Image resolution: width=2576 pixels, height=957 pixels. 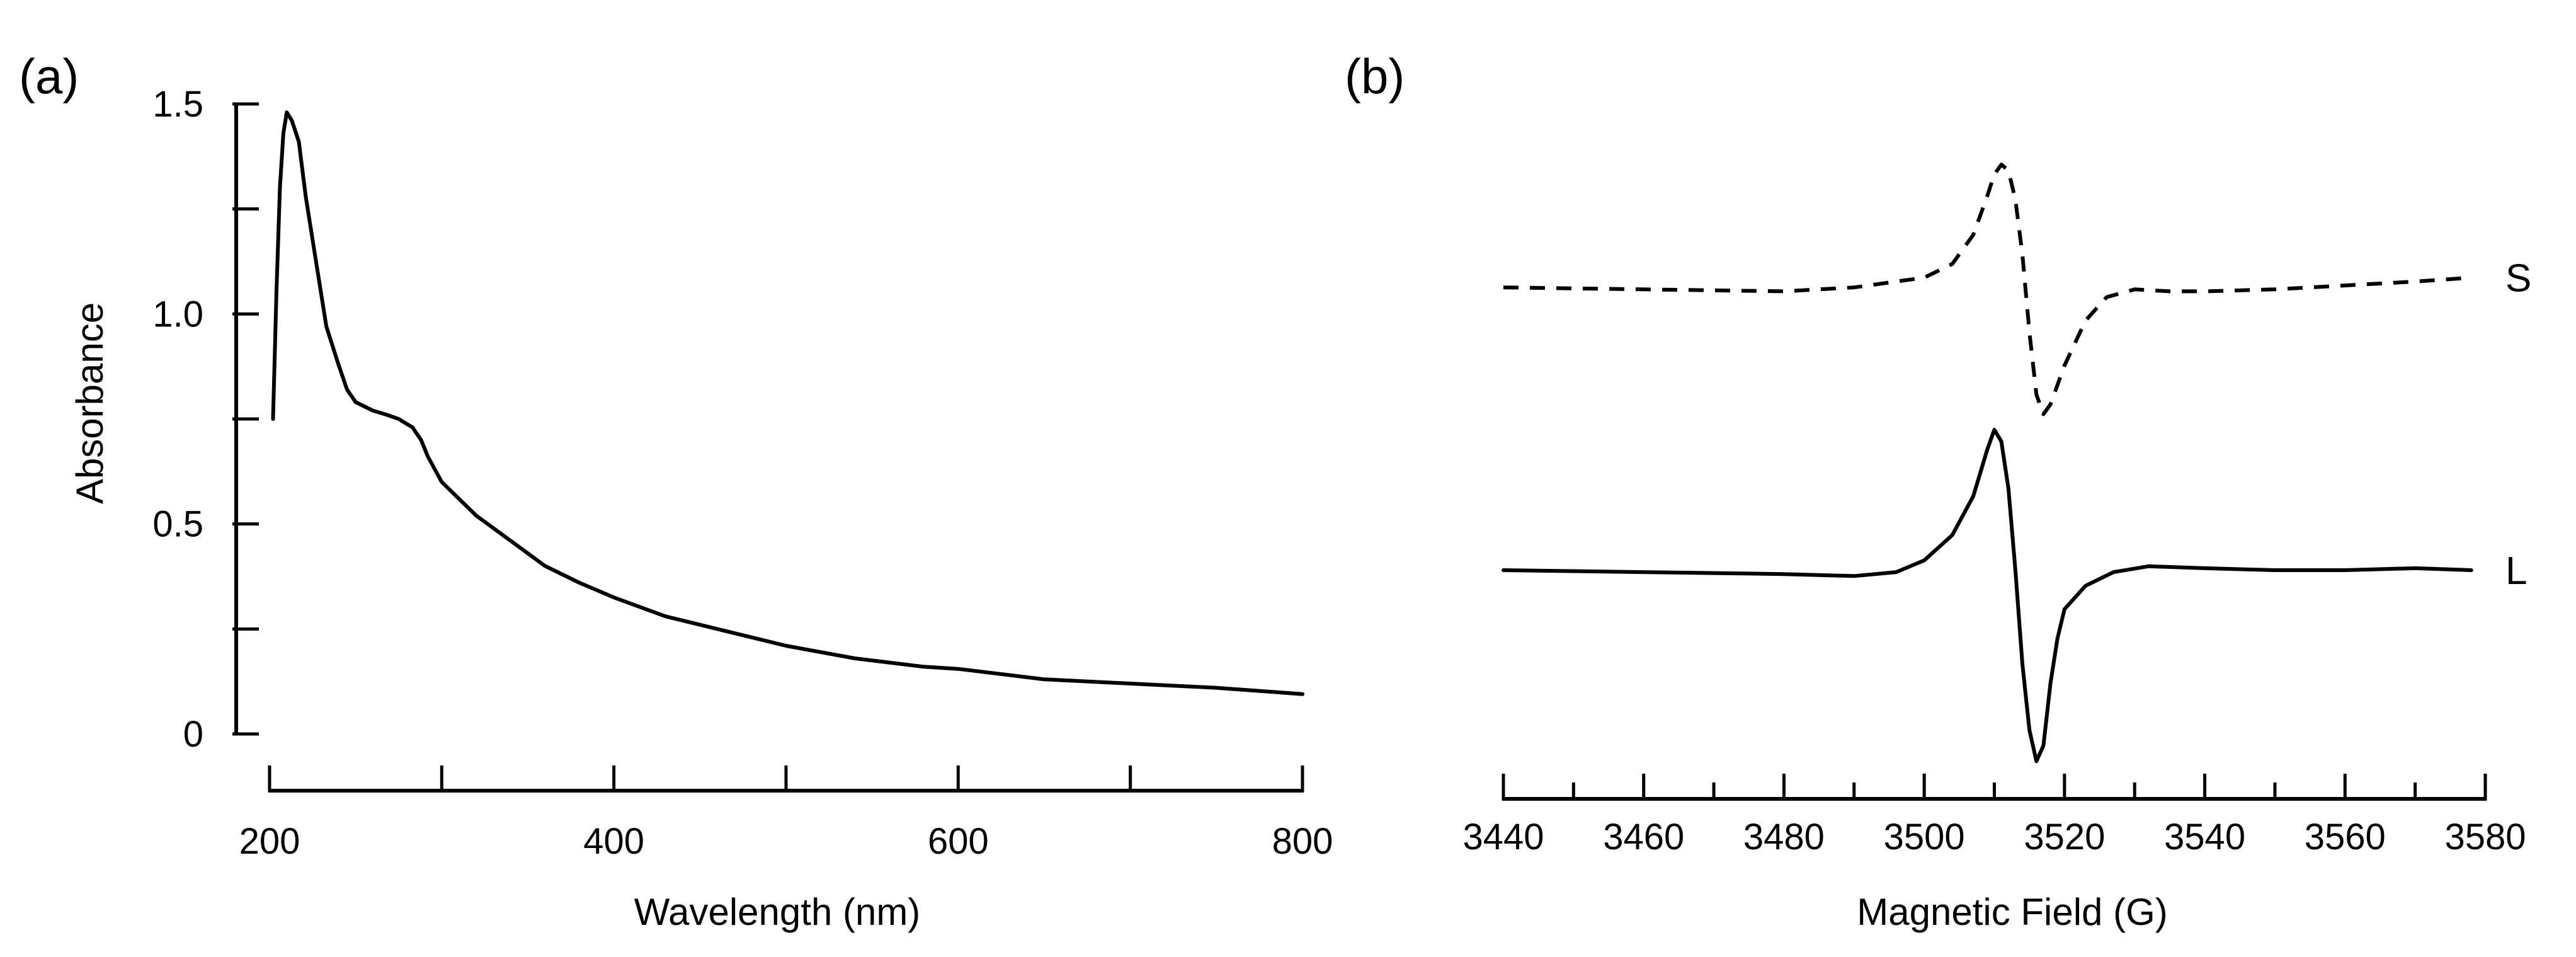 I want to click on x-tick-label: 3440, so click(x=1503, y=837).